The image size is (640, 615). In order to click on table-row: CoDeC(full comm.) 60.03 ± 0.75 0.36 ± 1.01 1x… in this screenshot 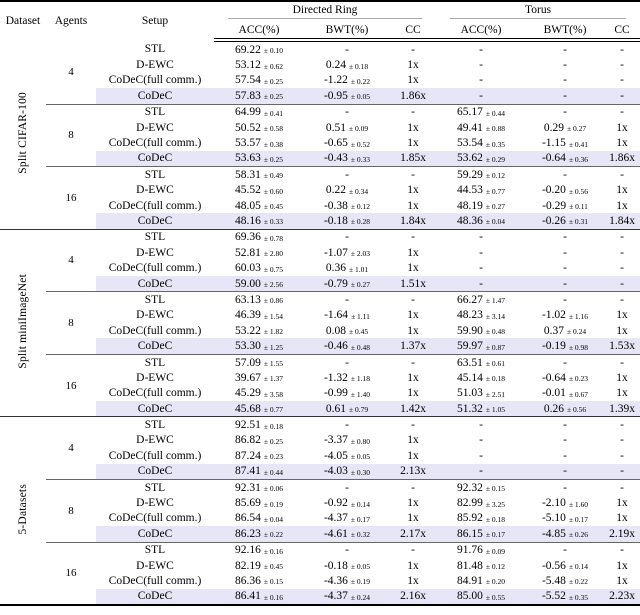, I will do `click(320, 267)`.